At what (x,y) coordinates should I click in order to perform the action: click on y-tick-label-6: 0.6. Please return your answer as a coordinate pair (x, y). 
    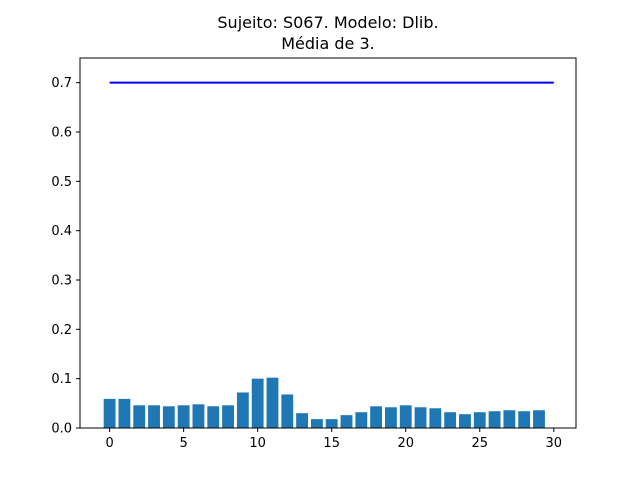
    Looking at the image, I should click on (61, 133).